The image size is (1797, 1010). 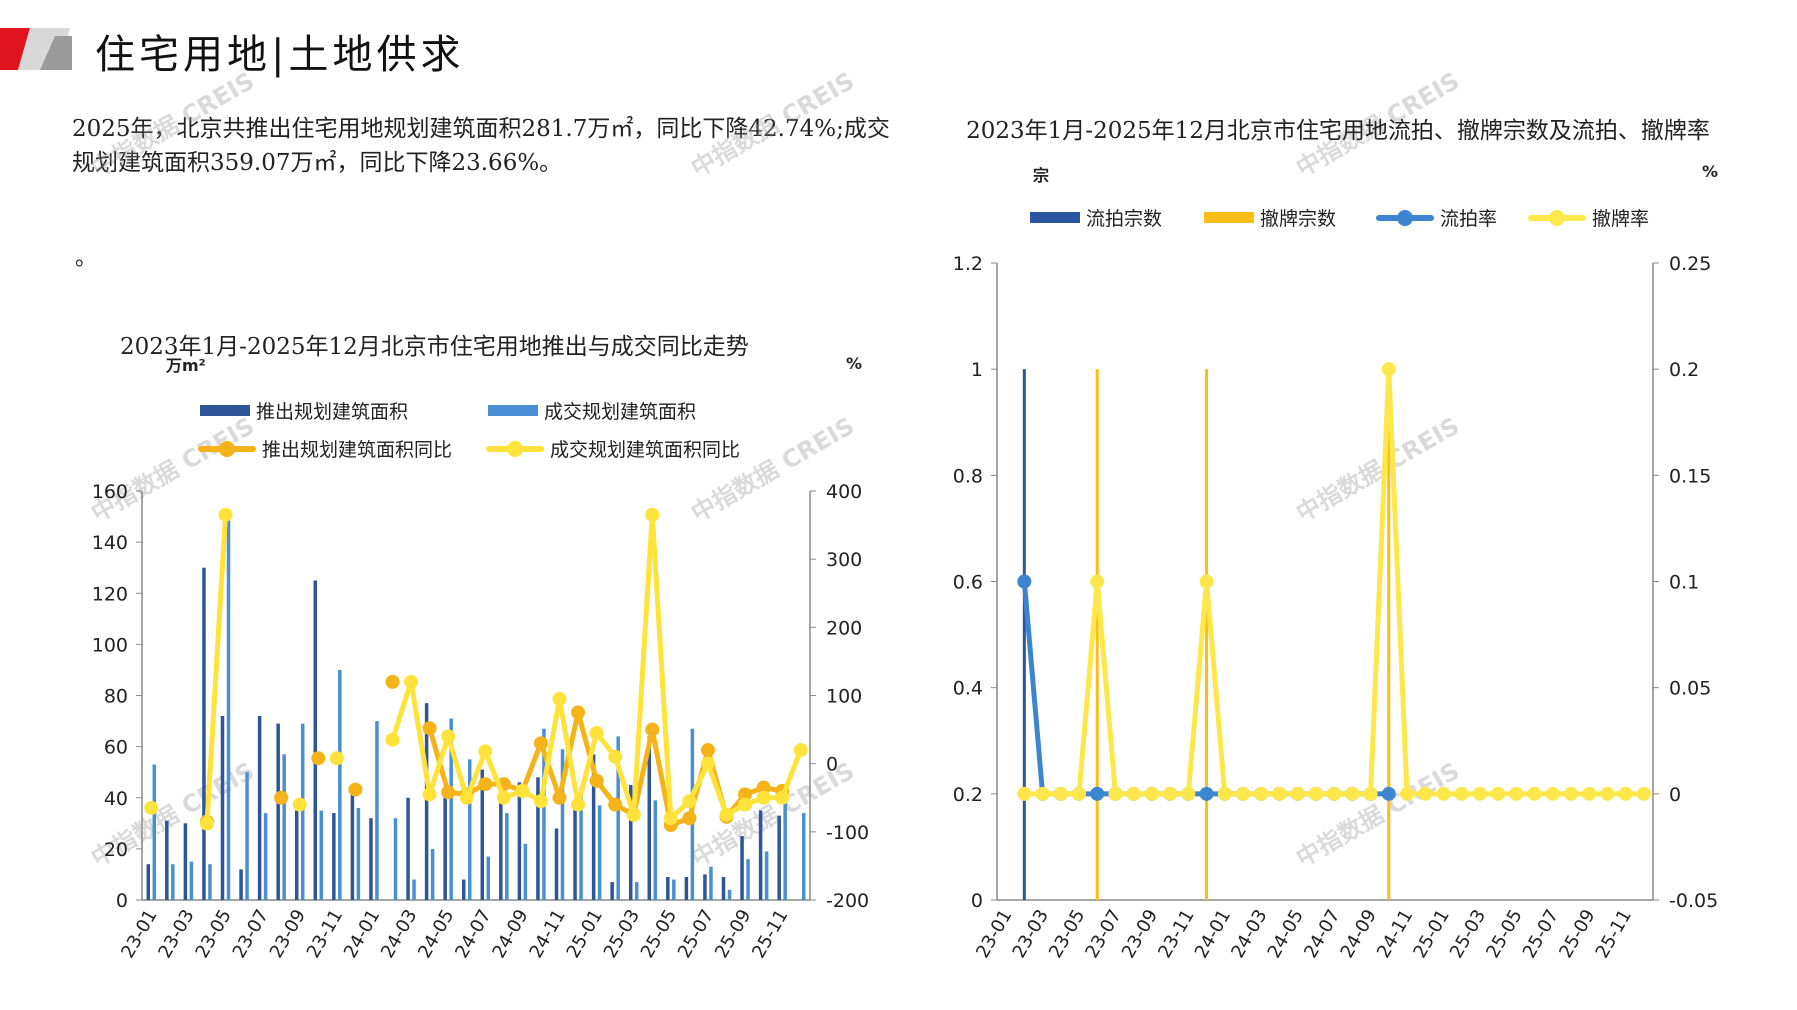 What do you see at coordinates (994, 934) in the screenshot?
I see `x-tick-label: 23-01` at bounding box center [994, 934].